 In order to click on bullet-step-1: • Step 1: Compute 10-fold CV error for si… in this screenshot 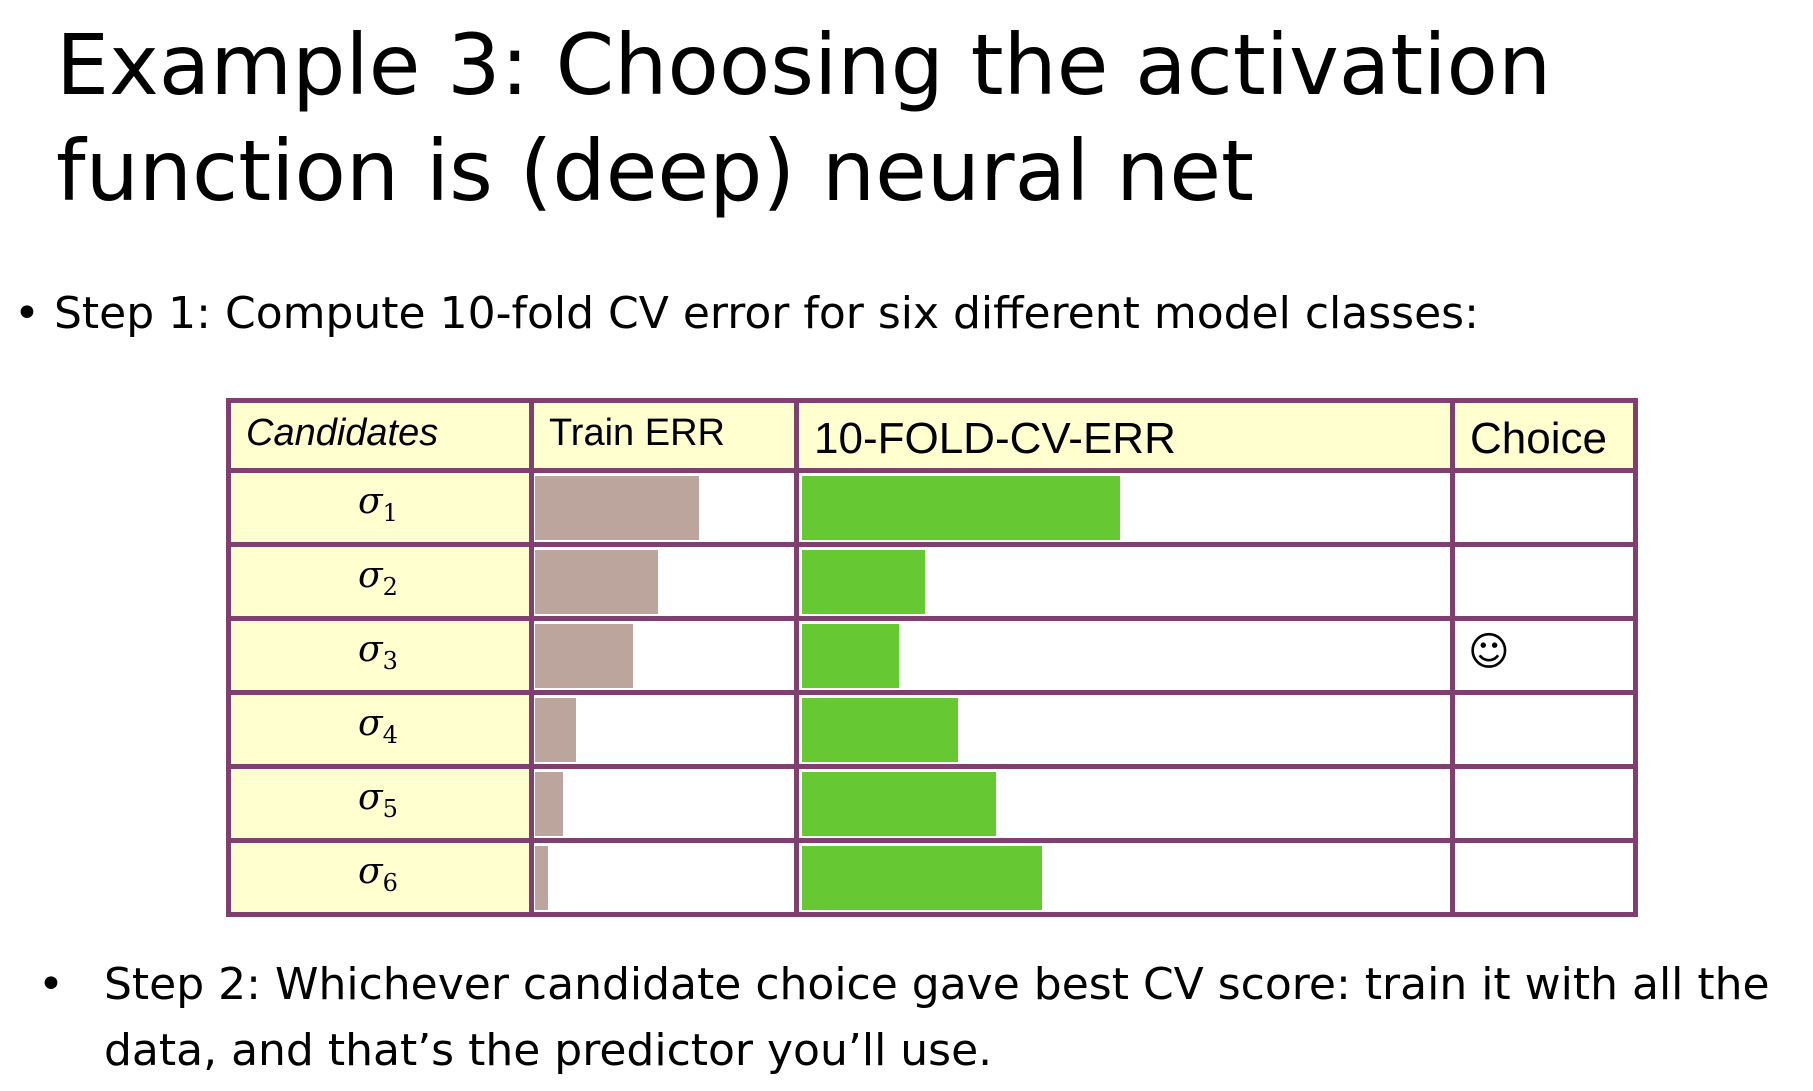, I will do `click(746, 314)`.